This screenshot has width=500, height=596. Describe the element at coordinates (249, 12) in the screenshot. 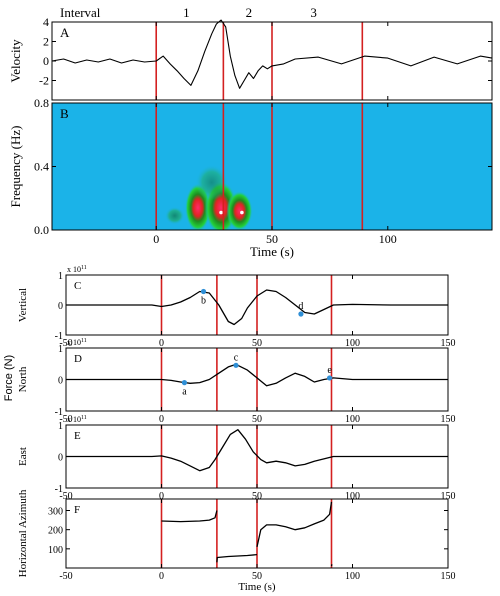

I see `interval-label: 2` at that location.